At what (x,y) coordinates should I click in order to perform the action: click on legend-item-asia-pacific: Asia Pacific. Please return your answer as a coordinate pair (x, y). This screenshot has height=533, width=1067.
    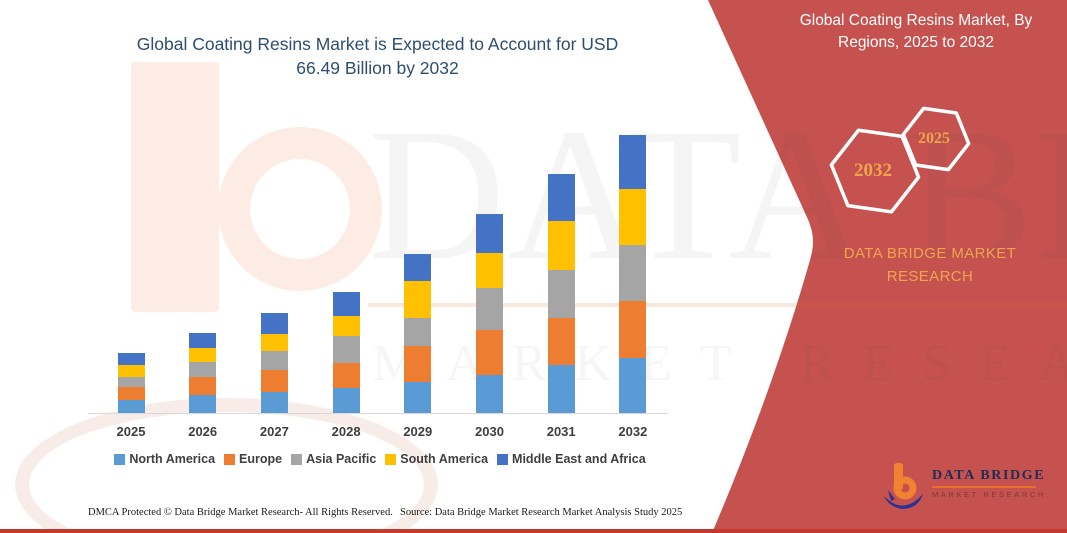
    Looking at the image, I should click on (333, 459).